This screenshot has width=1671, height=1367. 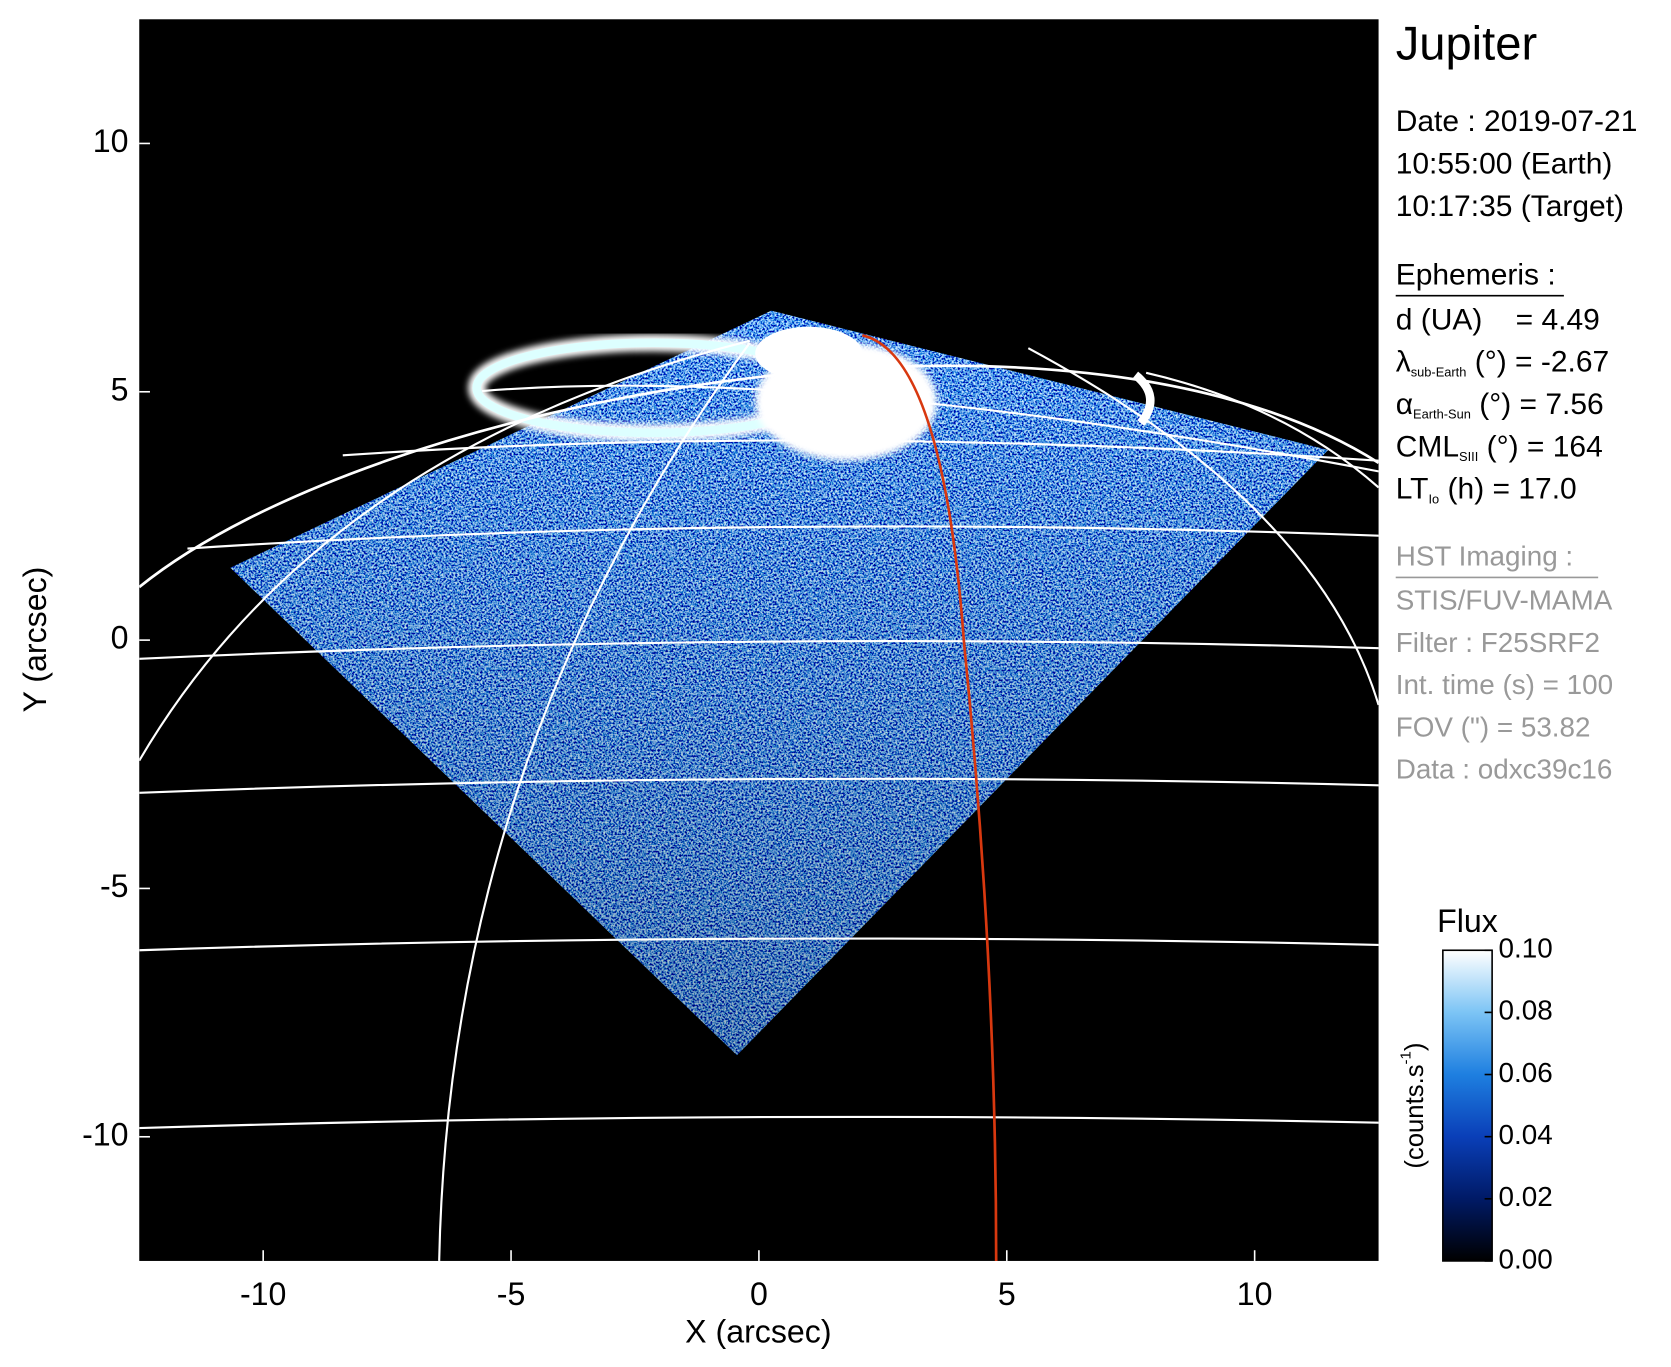 I want to click on x-tick-label: 5, so click(x=1007, y=1294).